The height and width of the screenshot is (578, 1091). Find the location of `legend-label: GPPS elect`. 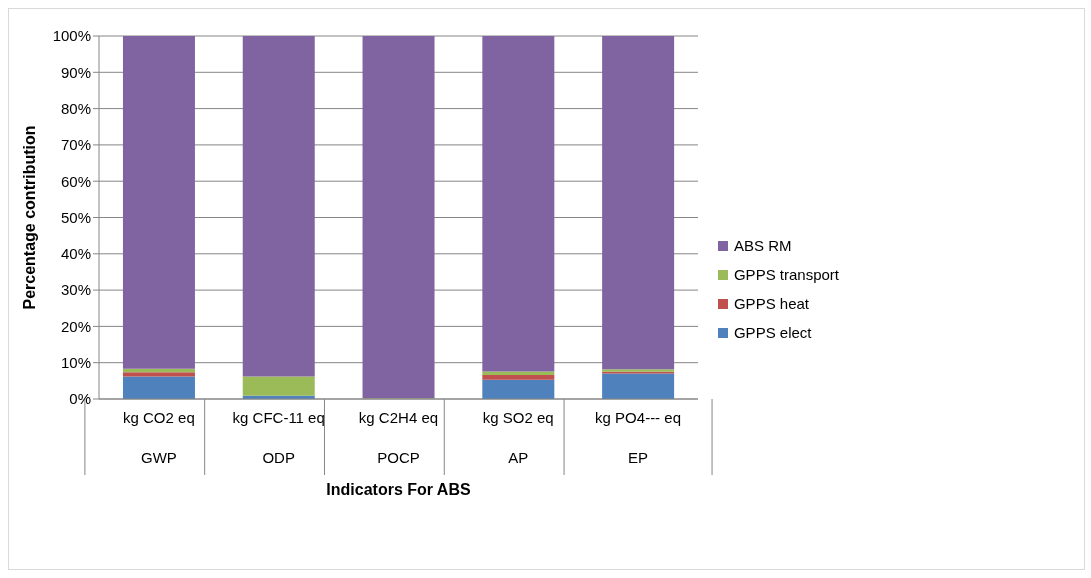

legend-label: GPPS elect is located at coordinates (772, 332).